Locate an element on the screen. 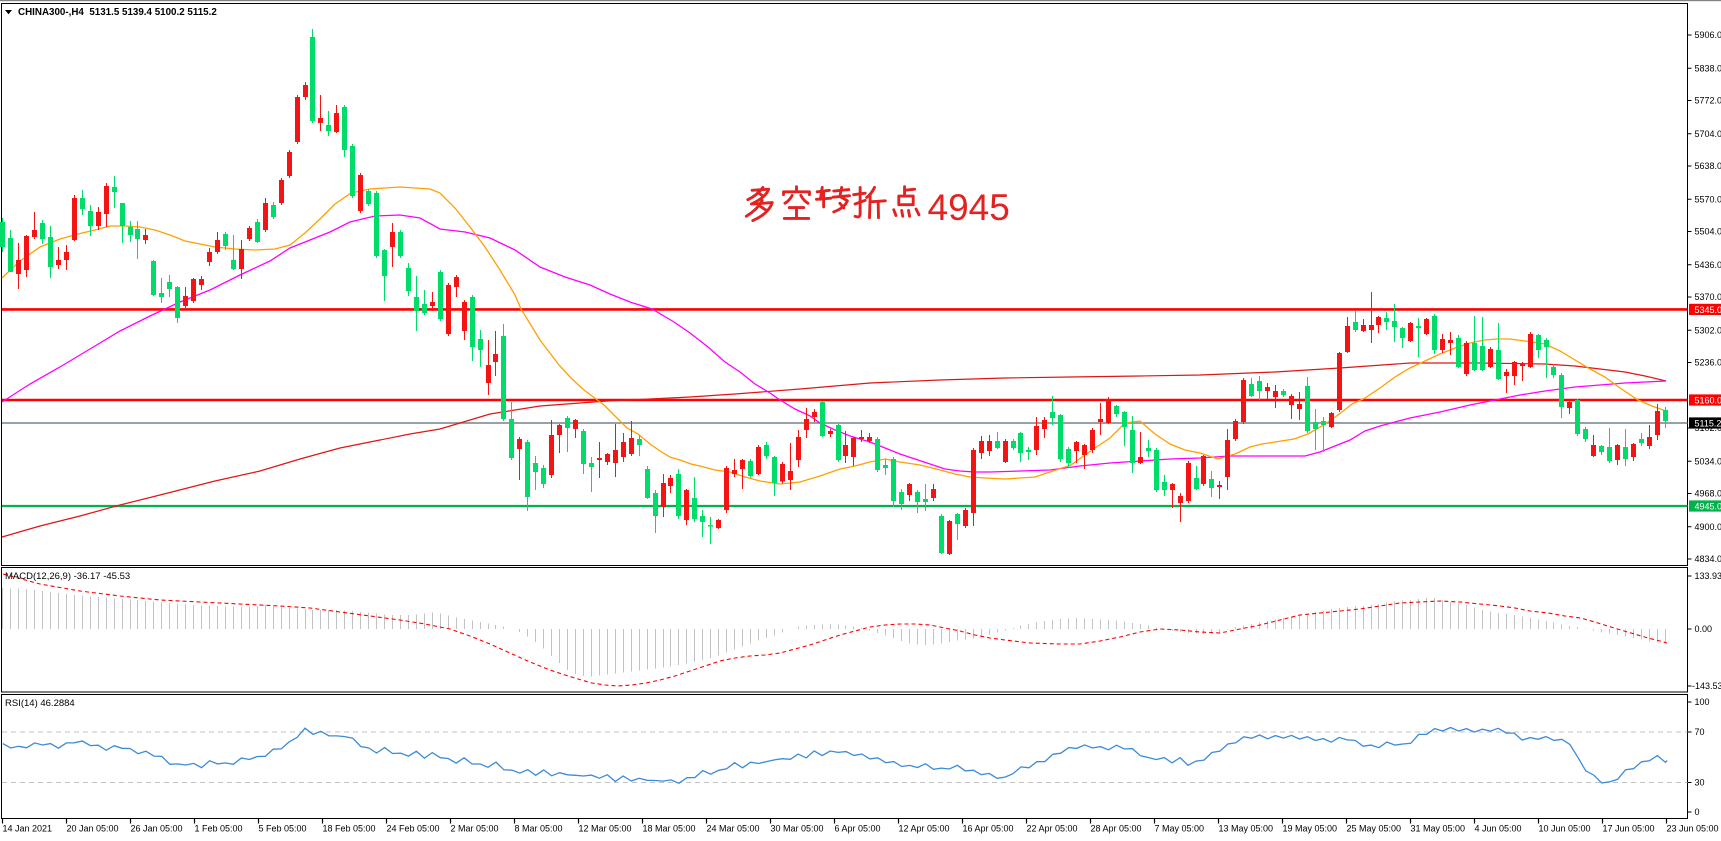 This screenshot has height=841, width=1721. svg-text: 31 May 05:00 is located at coordinates (1438, 829).